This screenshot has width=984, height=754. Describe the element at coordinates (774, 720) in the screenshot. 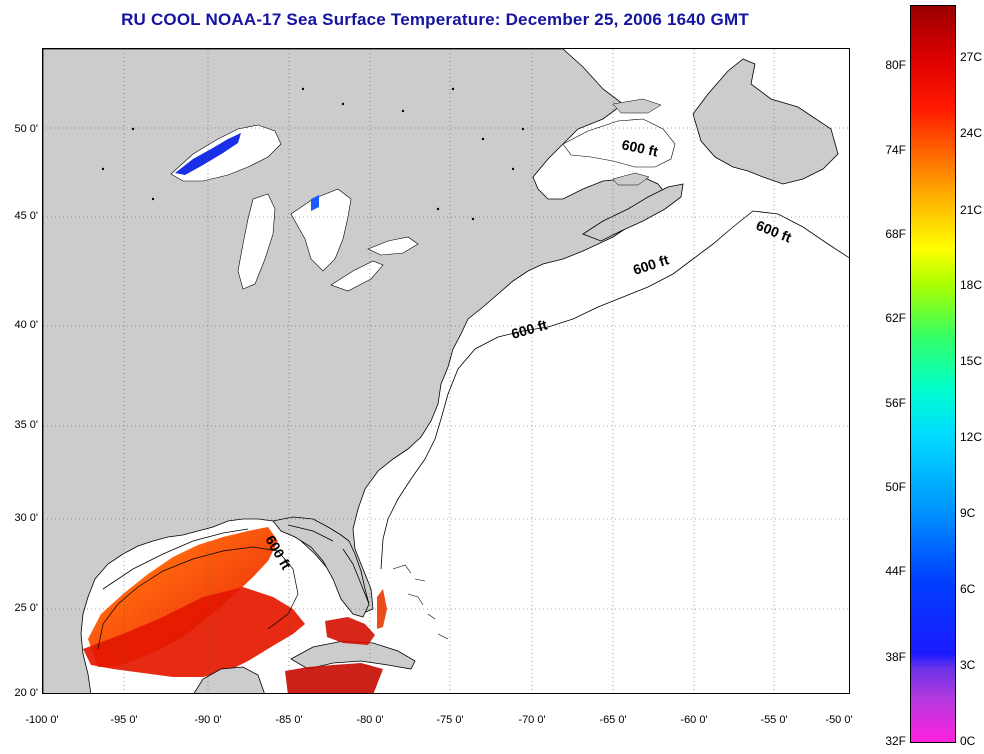

I see `lon-label-55: -55 0'` at that location.